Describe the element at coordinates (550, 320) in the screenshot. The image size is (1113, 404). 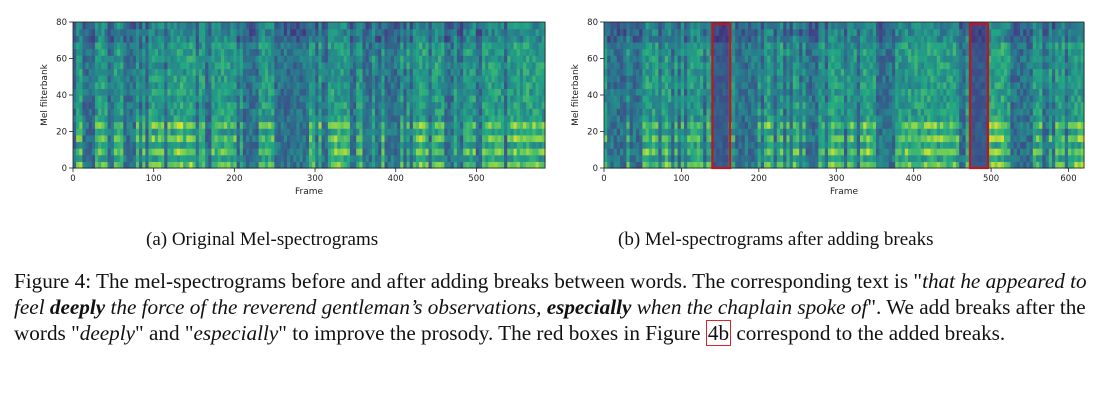
I see `caption-text: ". We add breaks after the words "` at that location.